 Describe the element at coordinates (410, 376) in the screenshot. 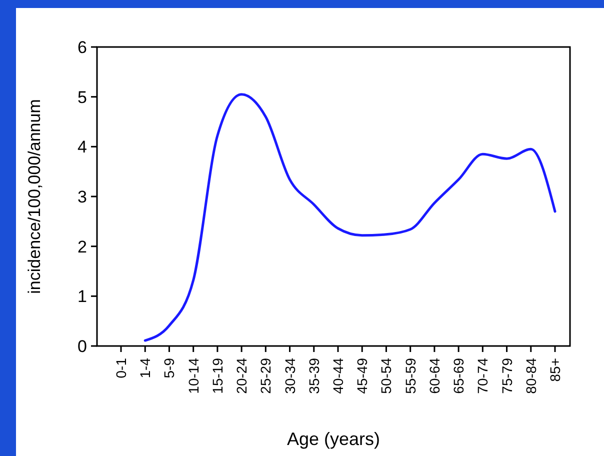

I see `x-tick-label: 55-59` at that location.